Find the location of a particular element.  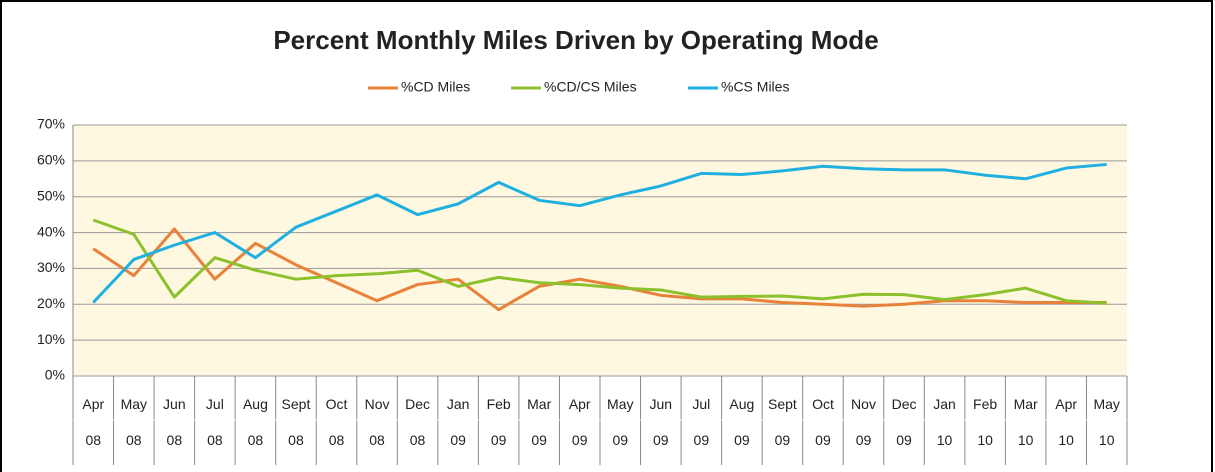

y-tick-label: 60% is located at coordinates (51, 160).